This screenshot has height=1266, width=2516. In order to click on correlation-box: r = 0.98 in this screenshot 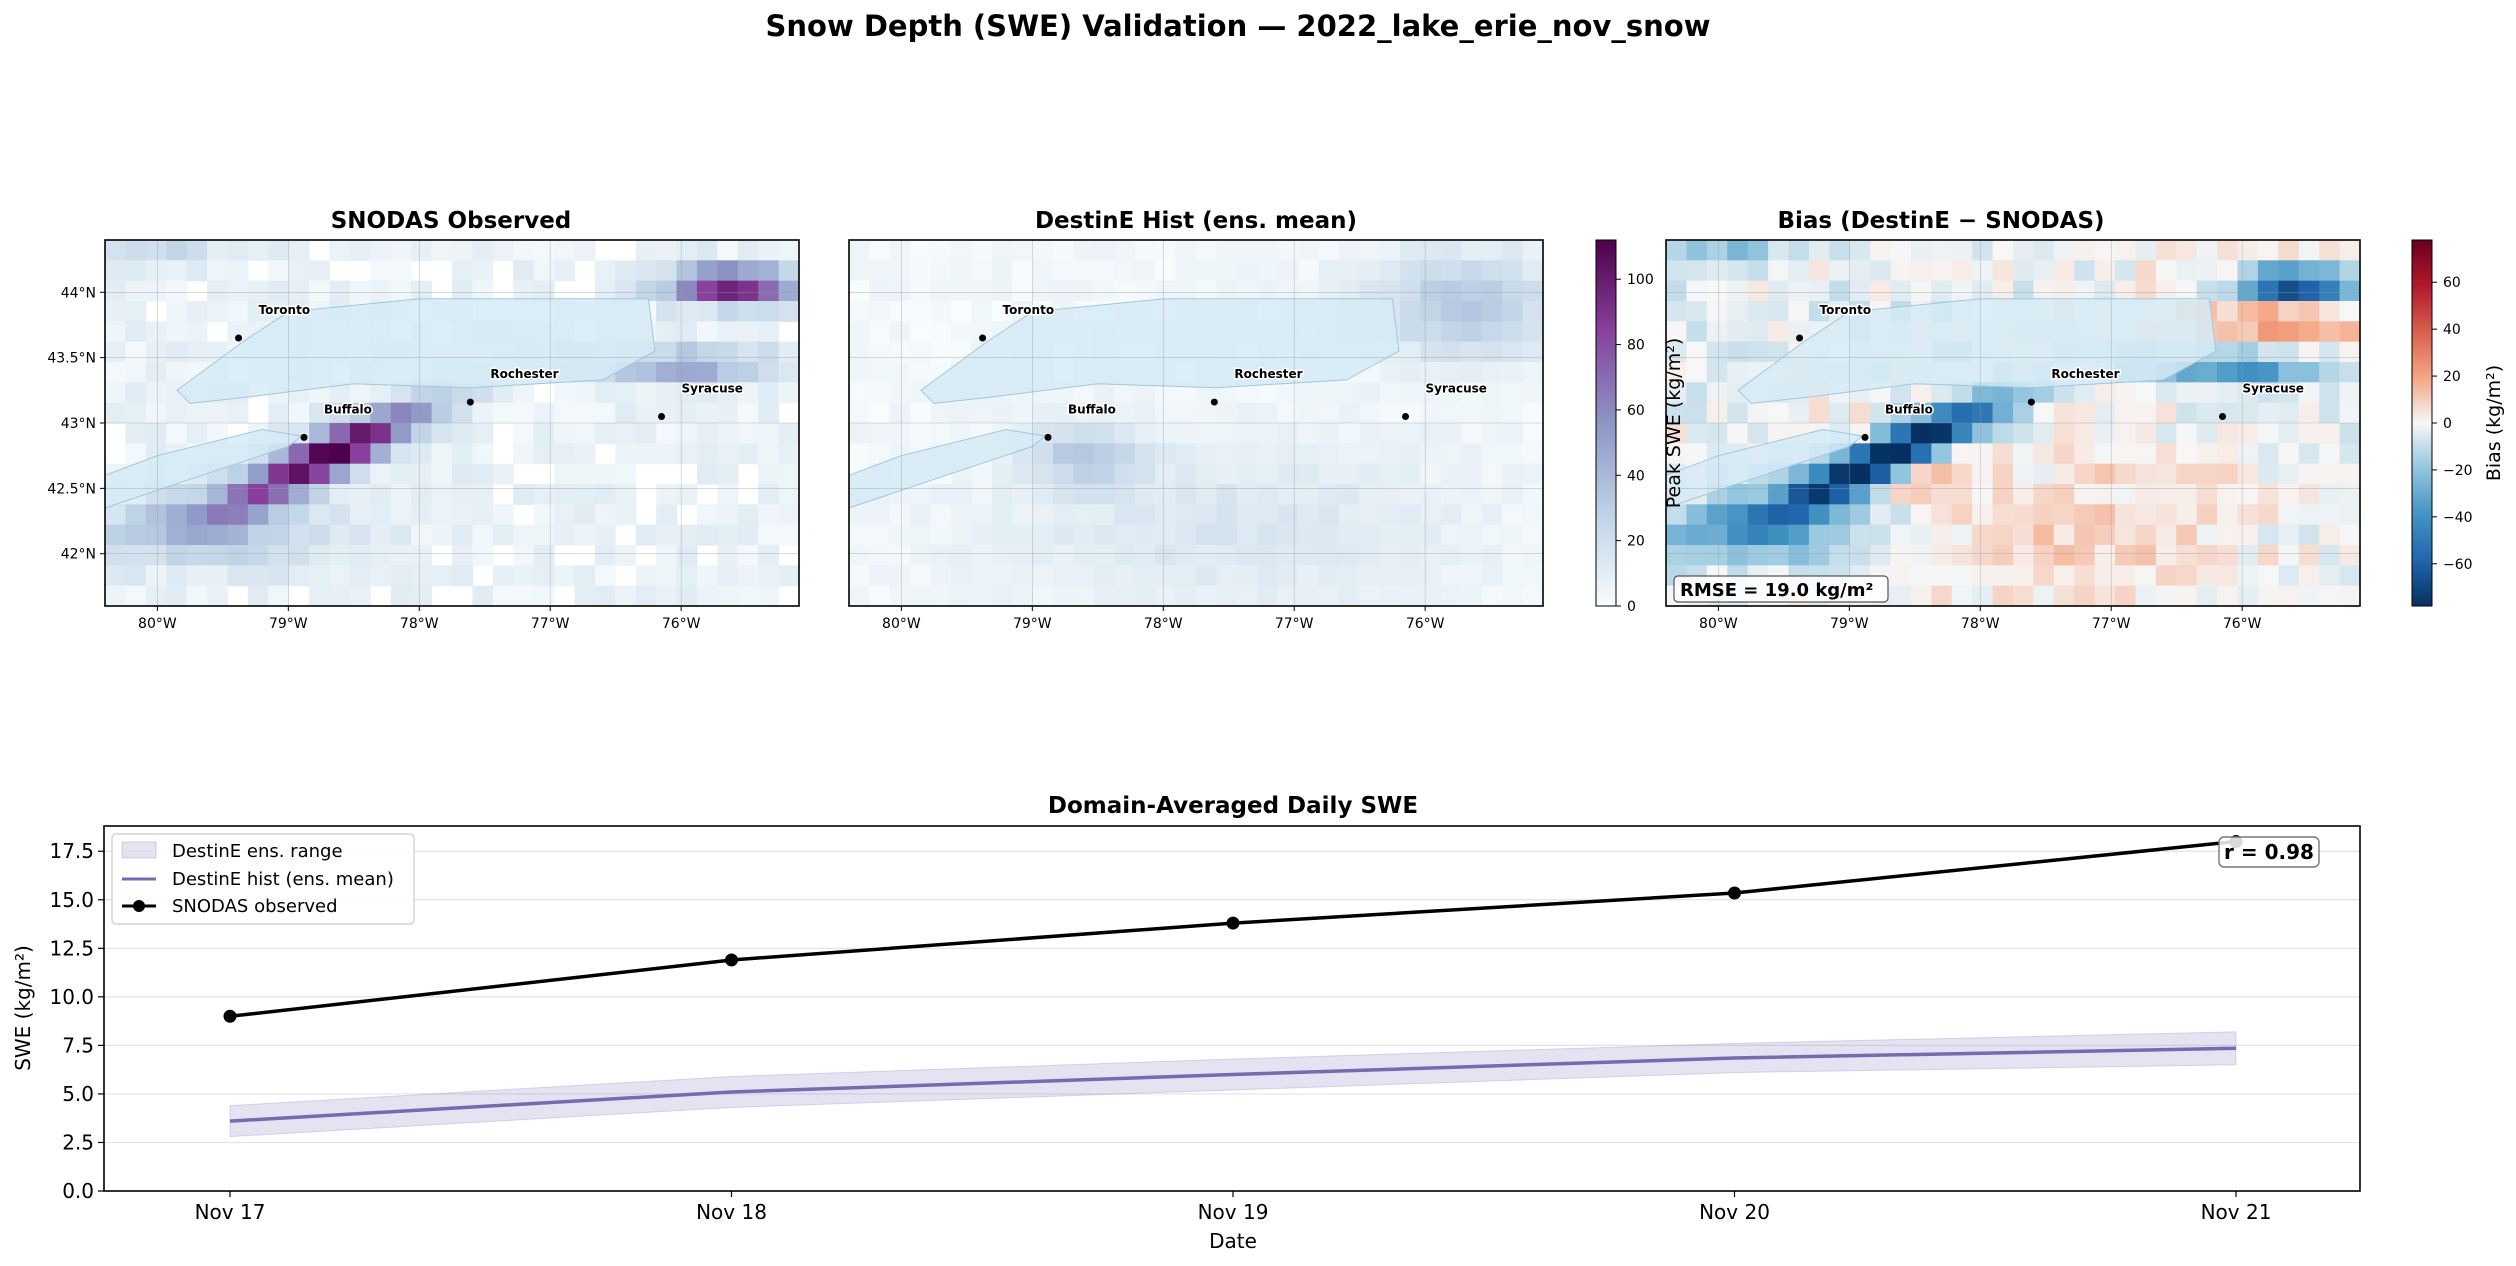, I will do `click(2269, 852)`.